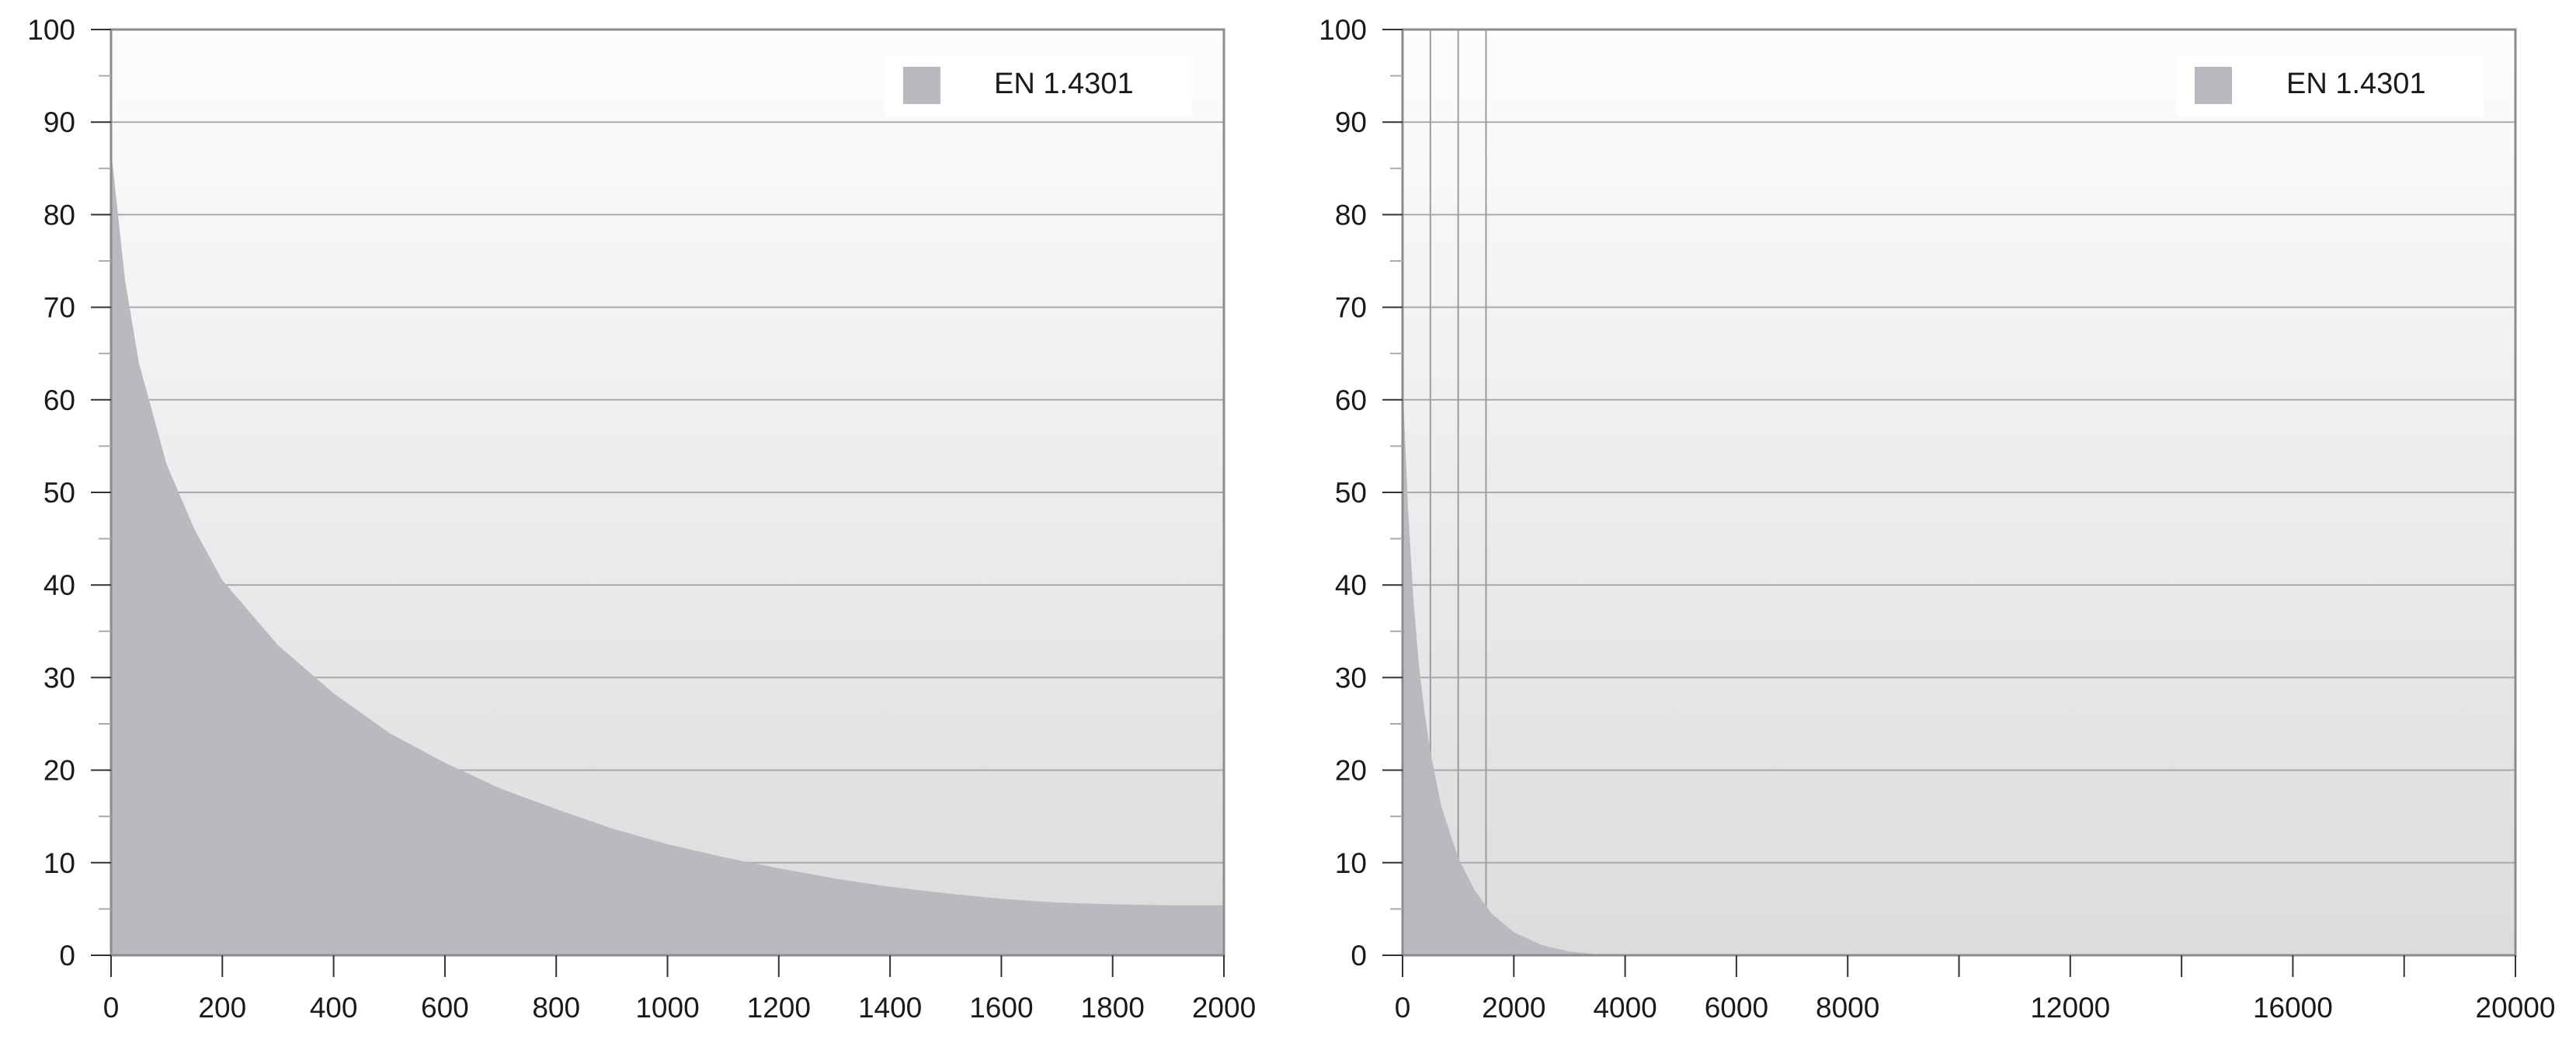 This screenshot has height=1064, width=2576. What do you see at coordinates (1113, 1008) in the screenshot?
I see `x-tick-label: 1800` at bounding box center [1113, 1008].